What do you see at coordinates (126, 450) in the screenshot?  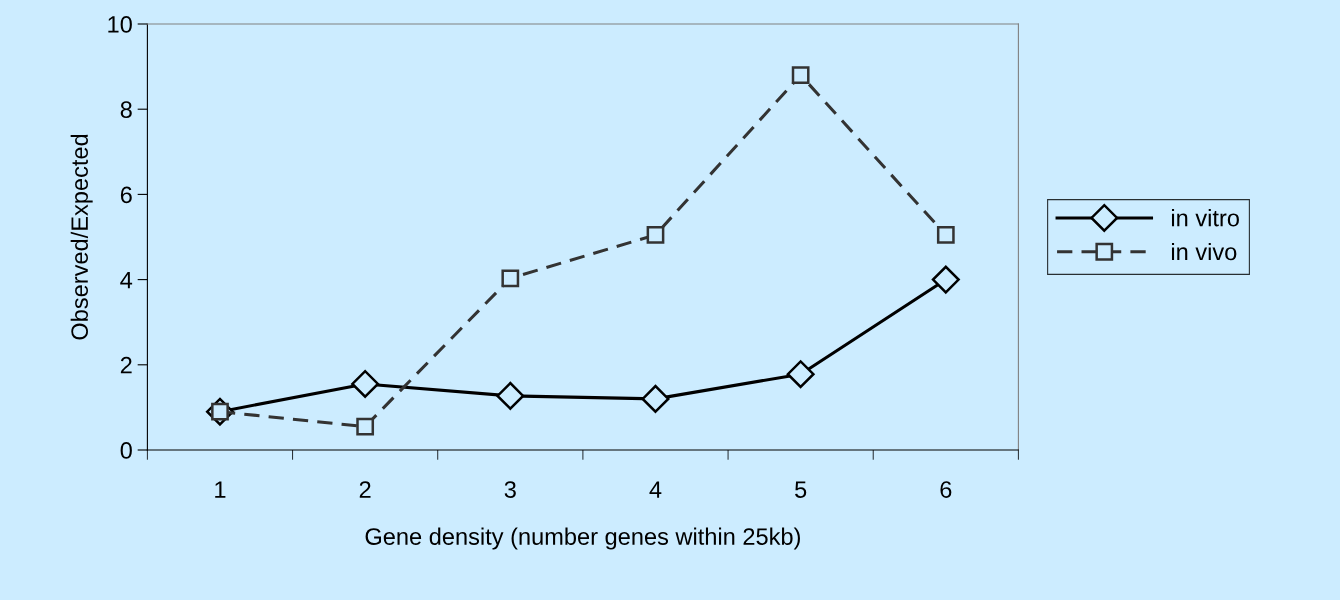 I see `y-tick-label: 0` at bounding box center [126, 450].